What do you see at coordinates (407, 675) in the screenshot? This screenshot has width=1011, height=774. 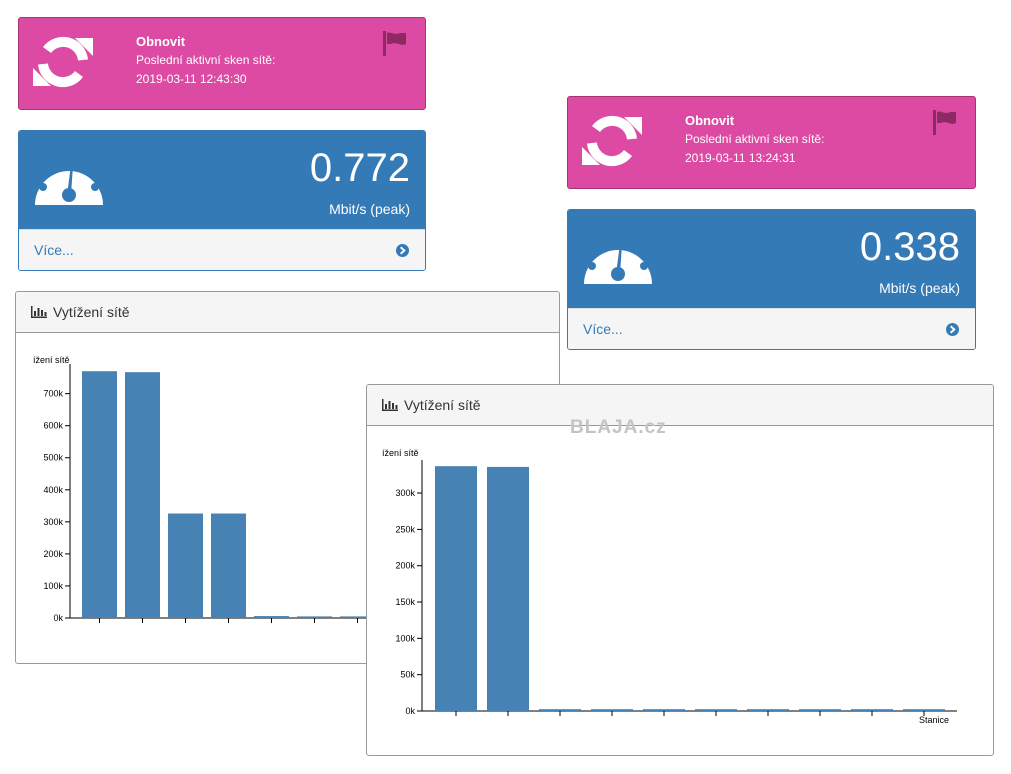 I see `y-tick-label: 50k` at bounding box center [407, 675].